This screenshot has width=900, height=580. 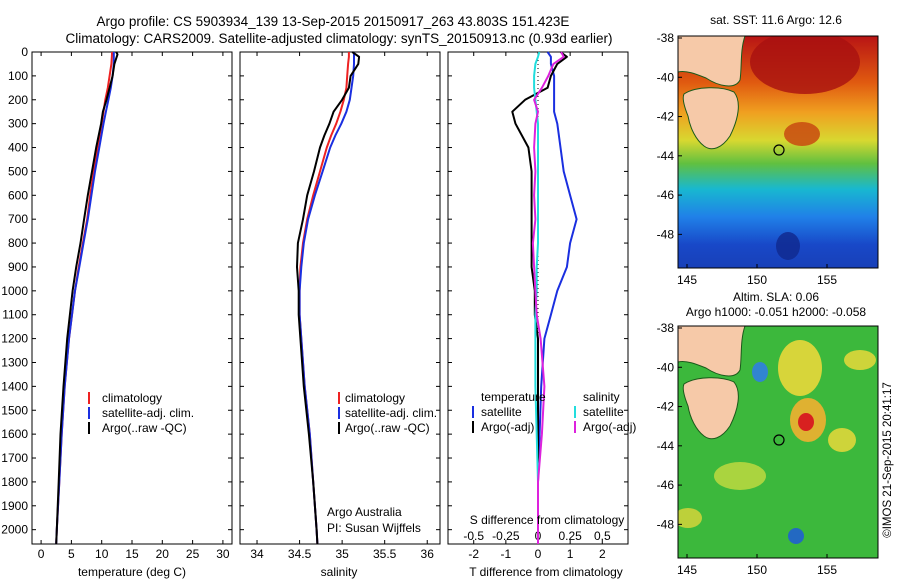 I want to click on legend-label-sal-argo: Argo(-adj), so click(x=609, y=427).